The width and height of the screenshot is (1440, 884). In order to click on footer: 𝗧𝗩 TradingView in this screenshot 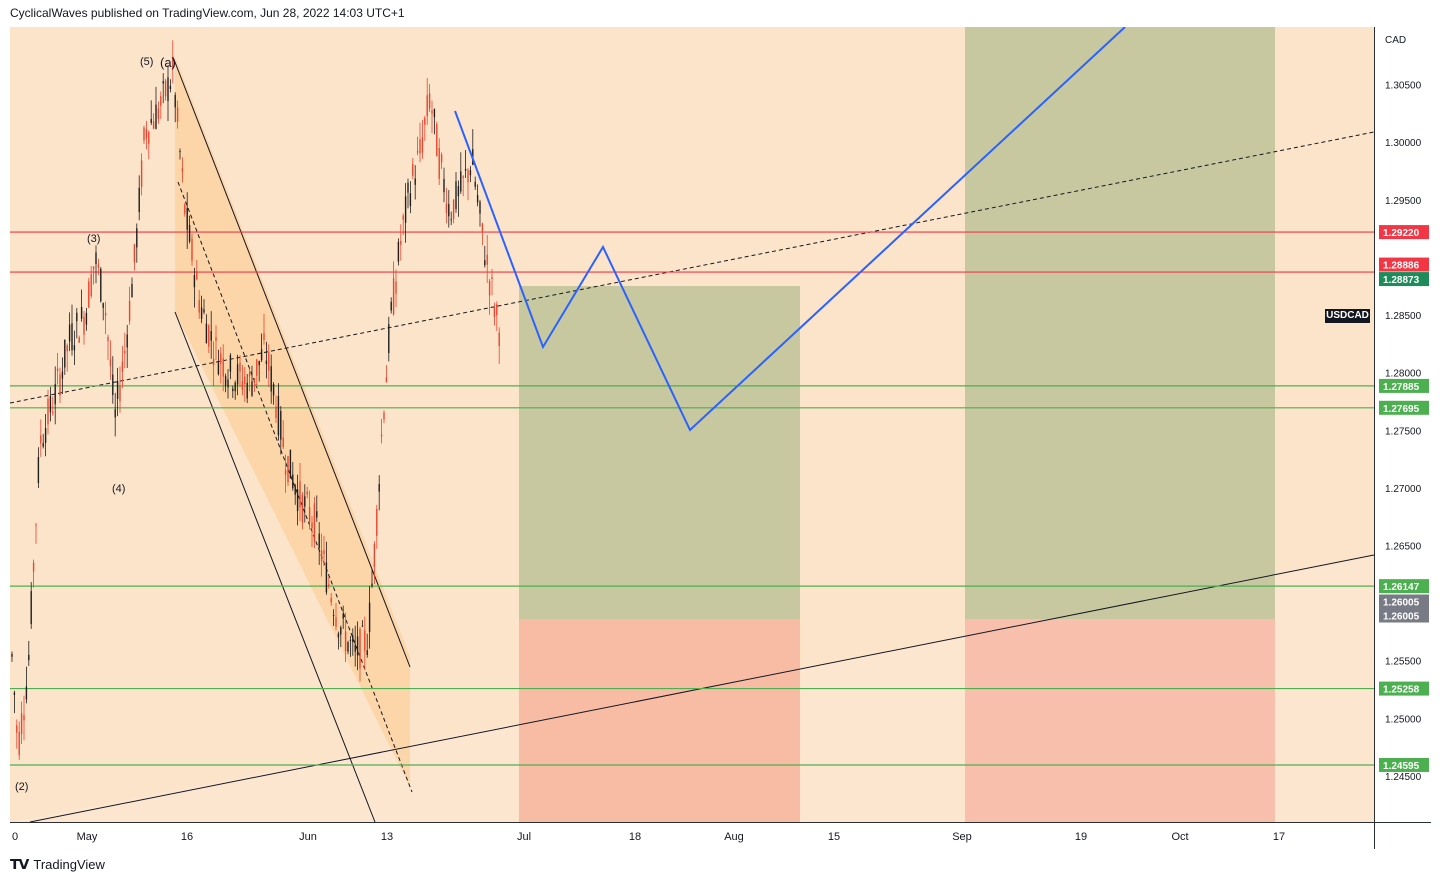, I will do `click(57, 864)`.